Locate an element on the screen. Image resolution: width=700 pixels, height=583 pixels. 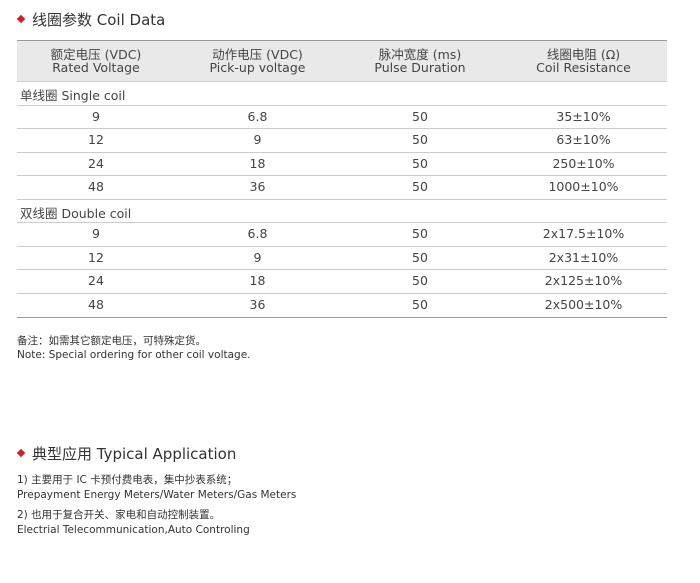
table-top-border is located at coordinates (342, 40).